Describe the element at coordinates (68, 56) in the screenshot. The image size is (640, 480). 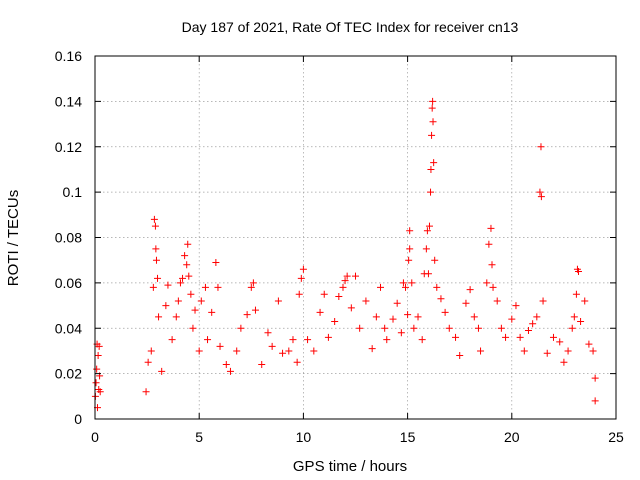
I see `y-tick-label: 0.16` at that location.